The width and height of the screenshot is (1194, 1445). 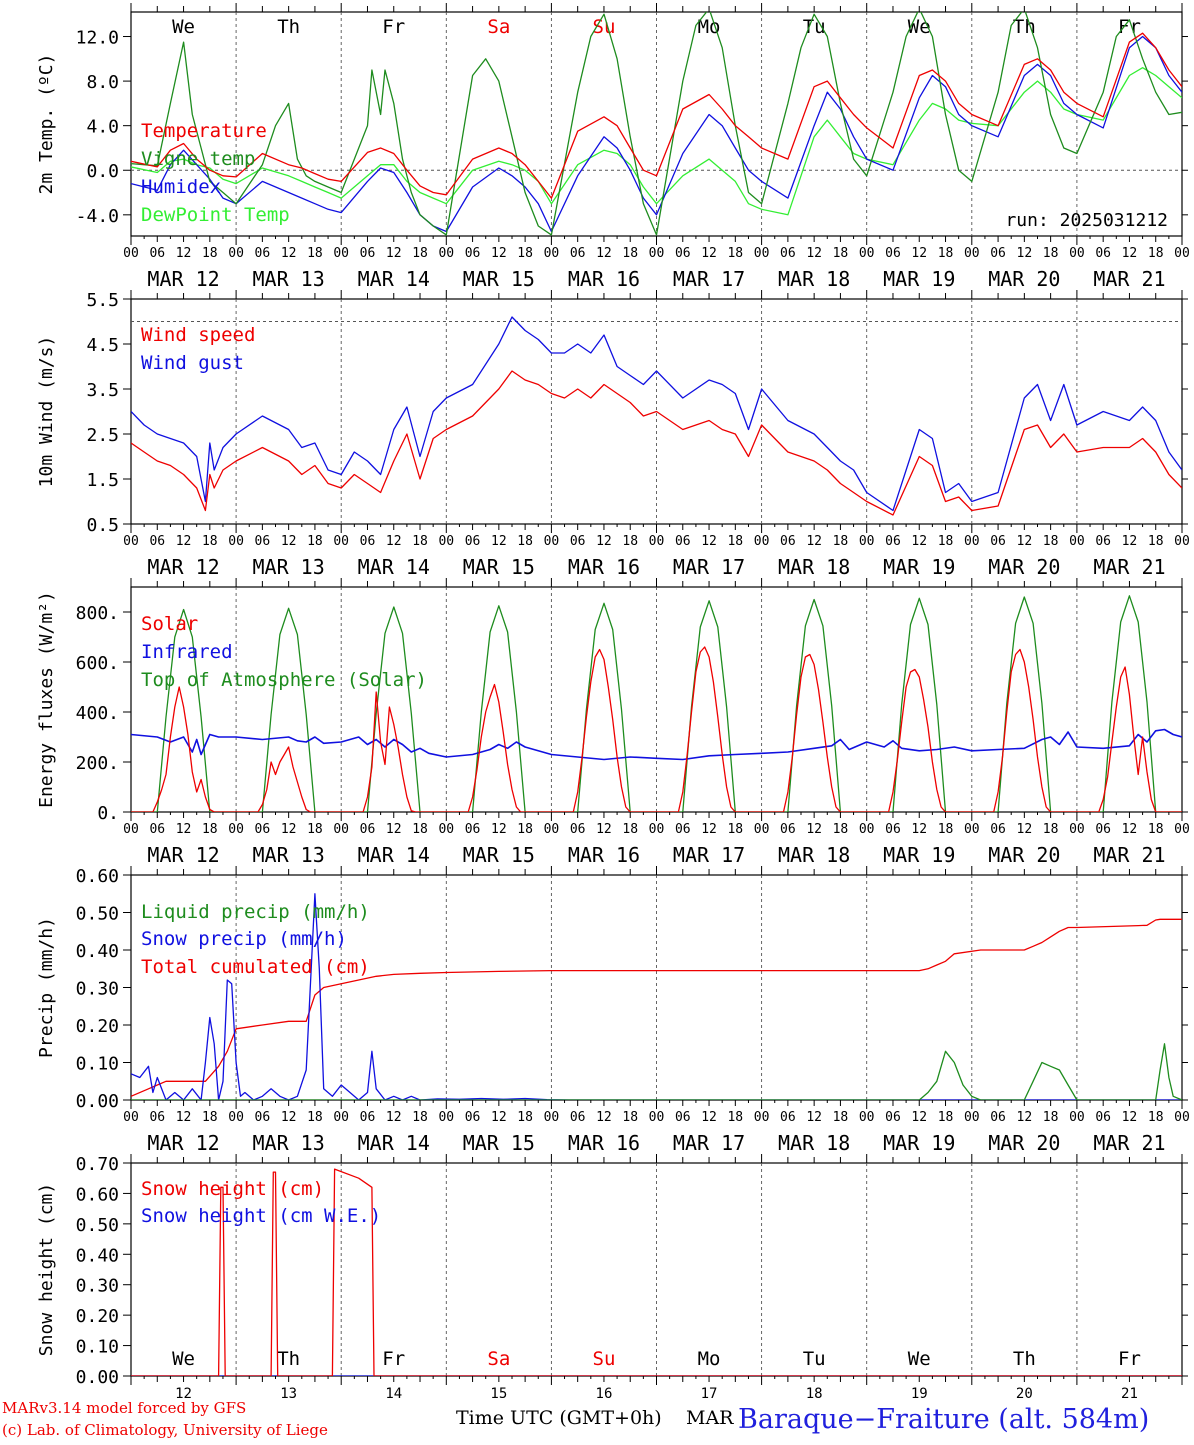 What do you see at coordinates (97, 663) in the screenshot?
I see `y-tick-label: 600.` at bounding box center [97, 663].